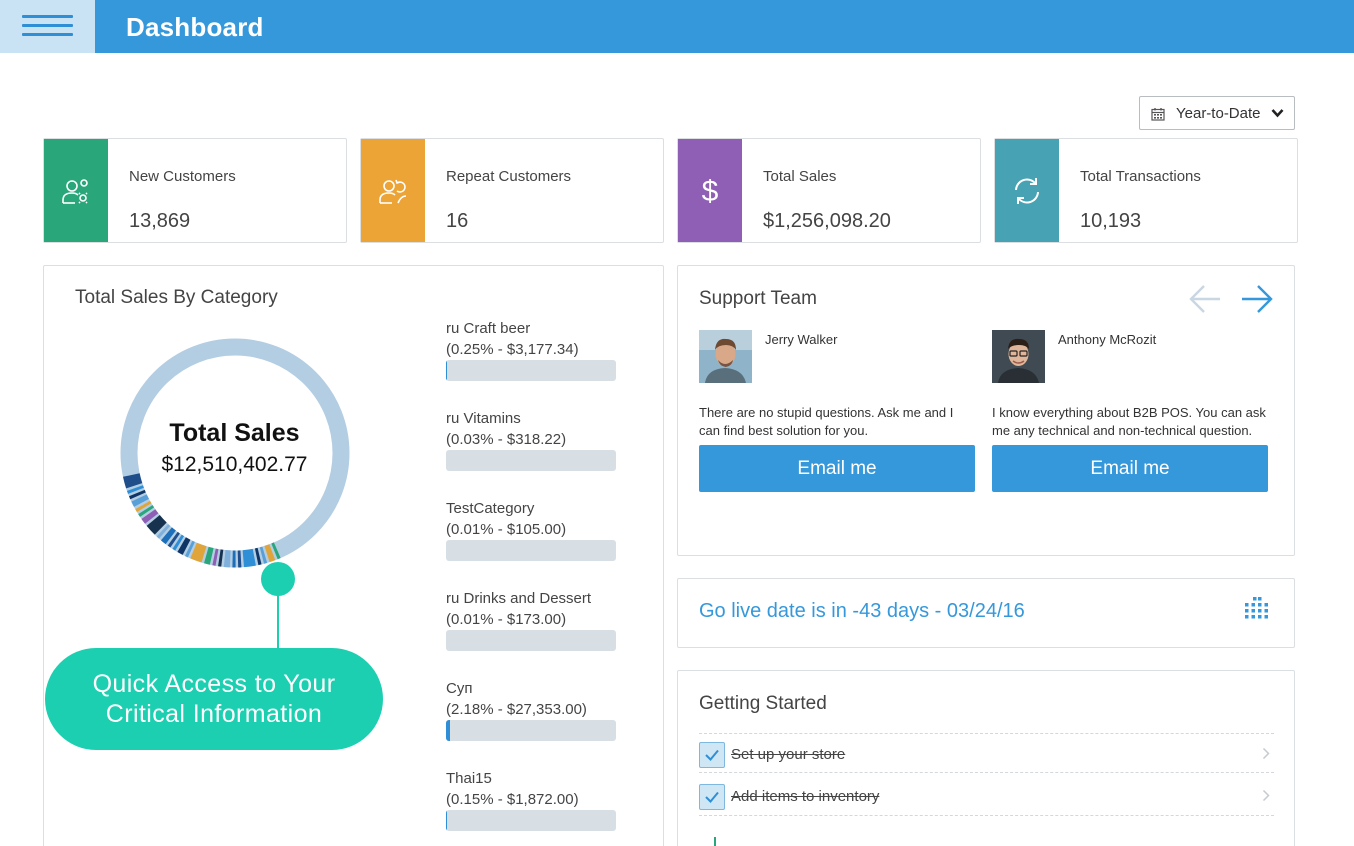  I want to click on stat-value: 16, so click(457, 221).